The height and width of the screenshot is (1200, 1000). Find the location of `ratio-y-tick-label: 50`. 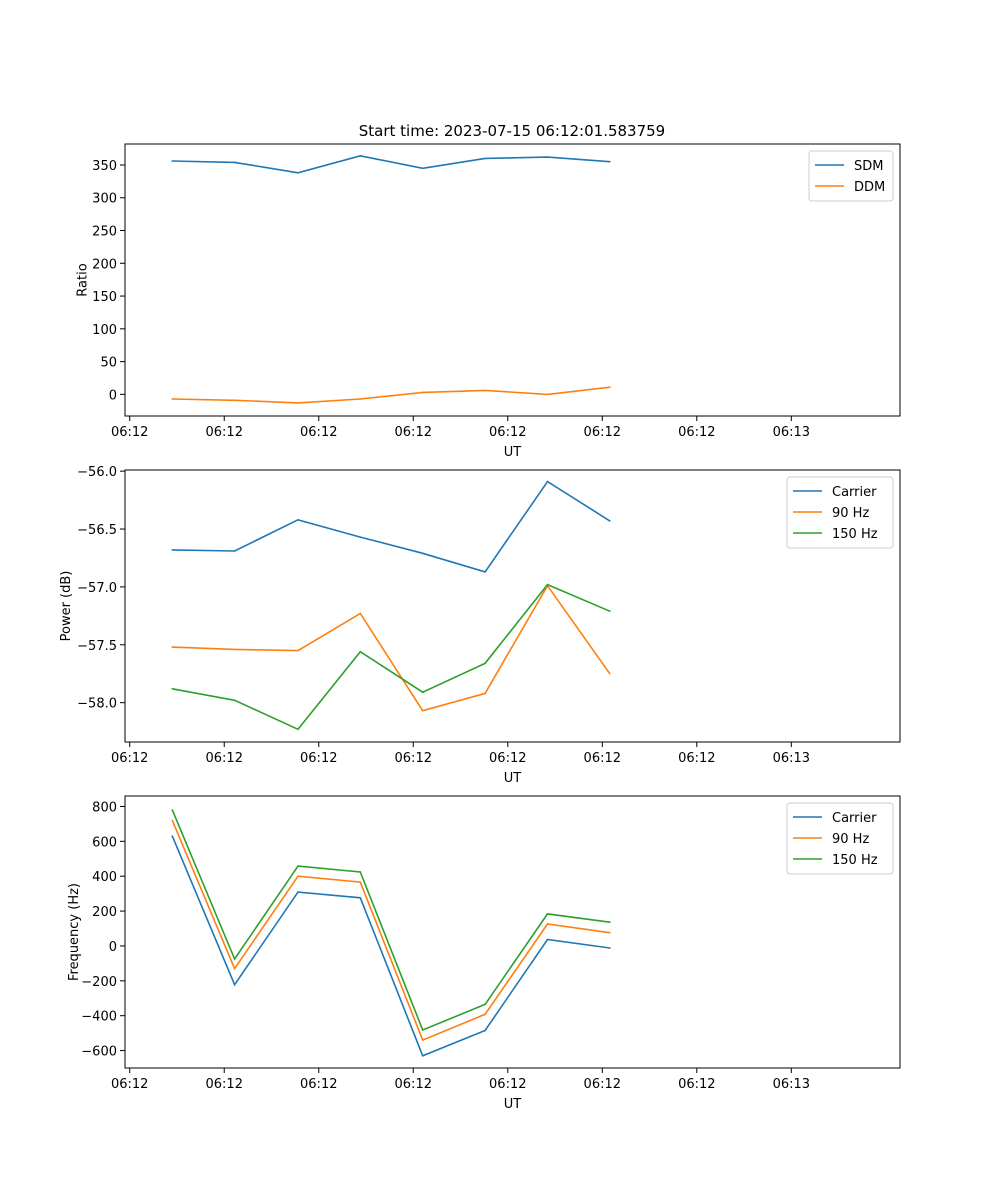

ratio-y-tick-label: 50 is located at coordinates (108, 363).